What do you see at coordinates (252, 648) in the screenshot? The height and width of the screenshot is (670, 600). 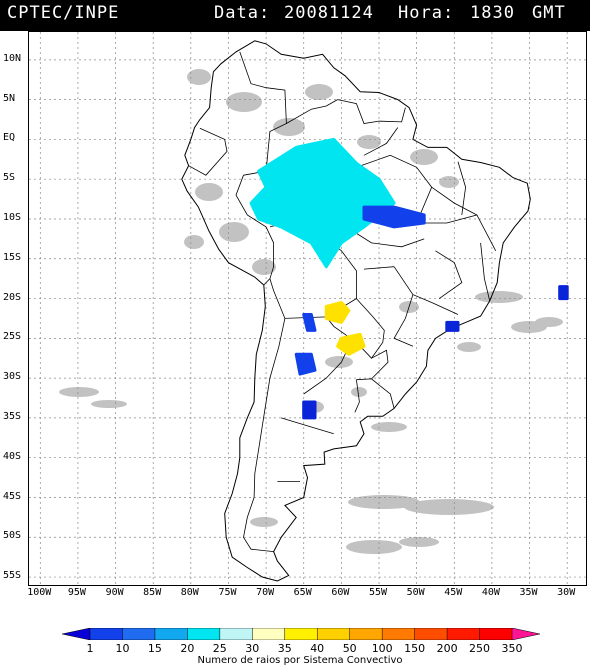 I see `colorbar-tick-label: 30` at bounding box center [252, 648].